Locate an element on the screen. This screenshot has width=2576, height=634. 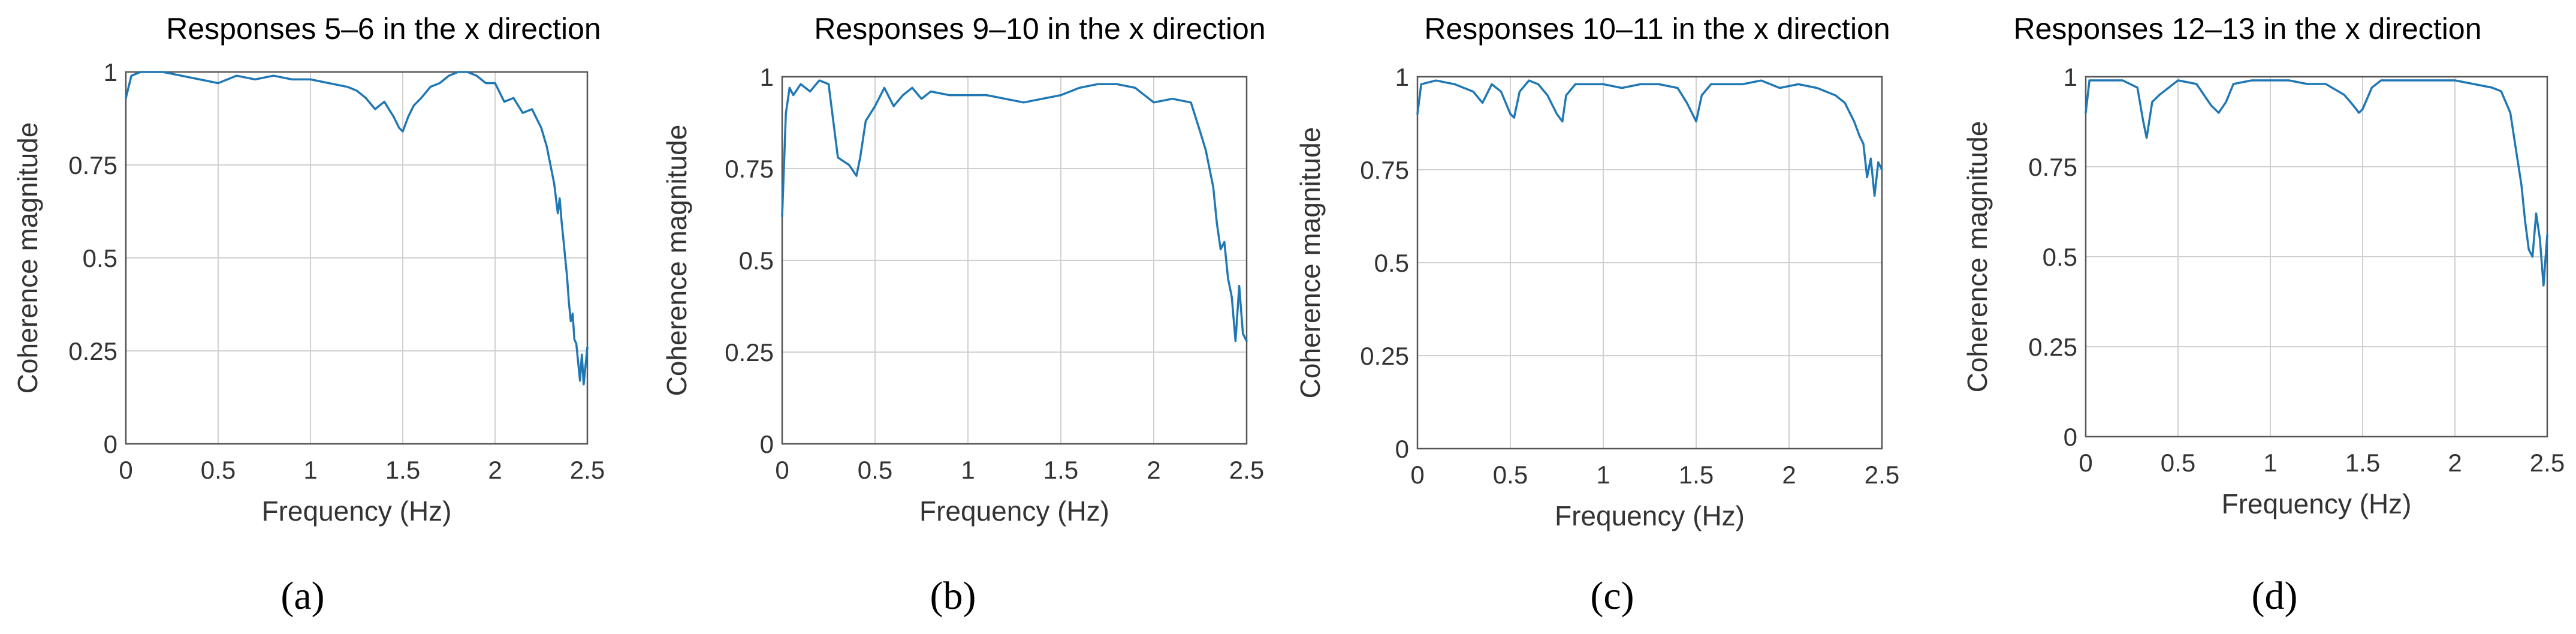
panel-label: (b) is located at coordinates (953, 596).